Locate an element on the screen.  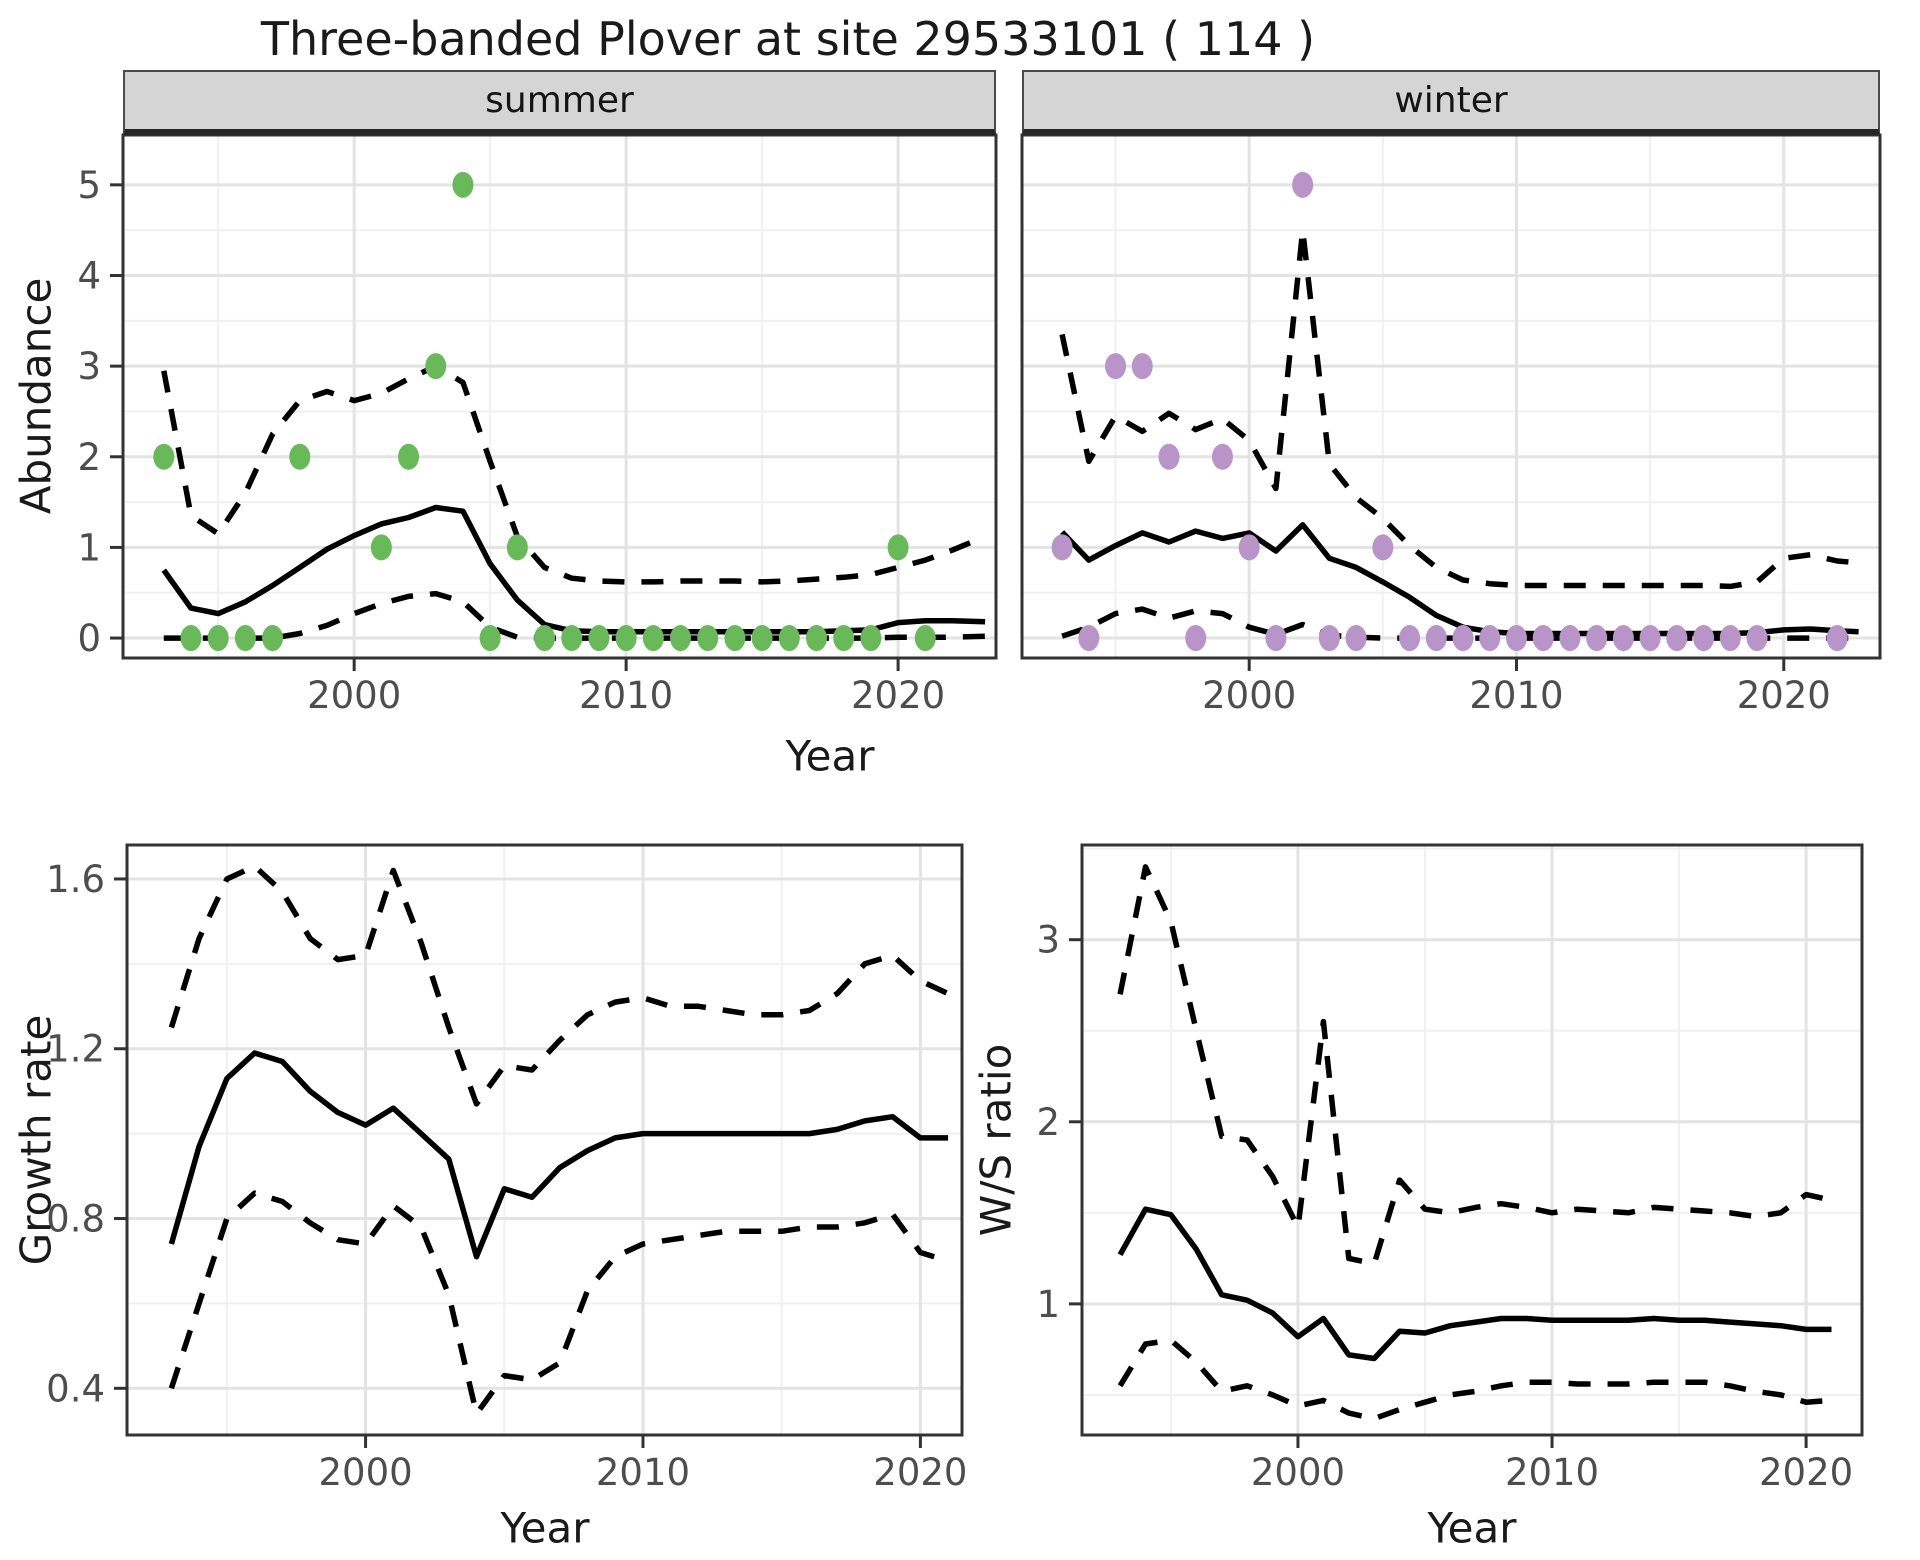
series-ci_upper is located at coordinates (1459, 408).